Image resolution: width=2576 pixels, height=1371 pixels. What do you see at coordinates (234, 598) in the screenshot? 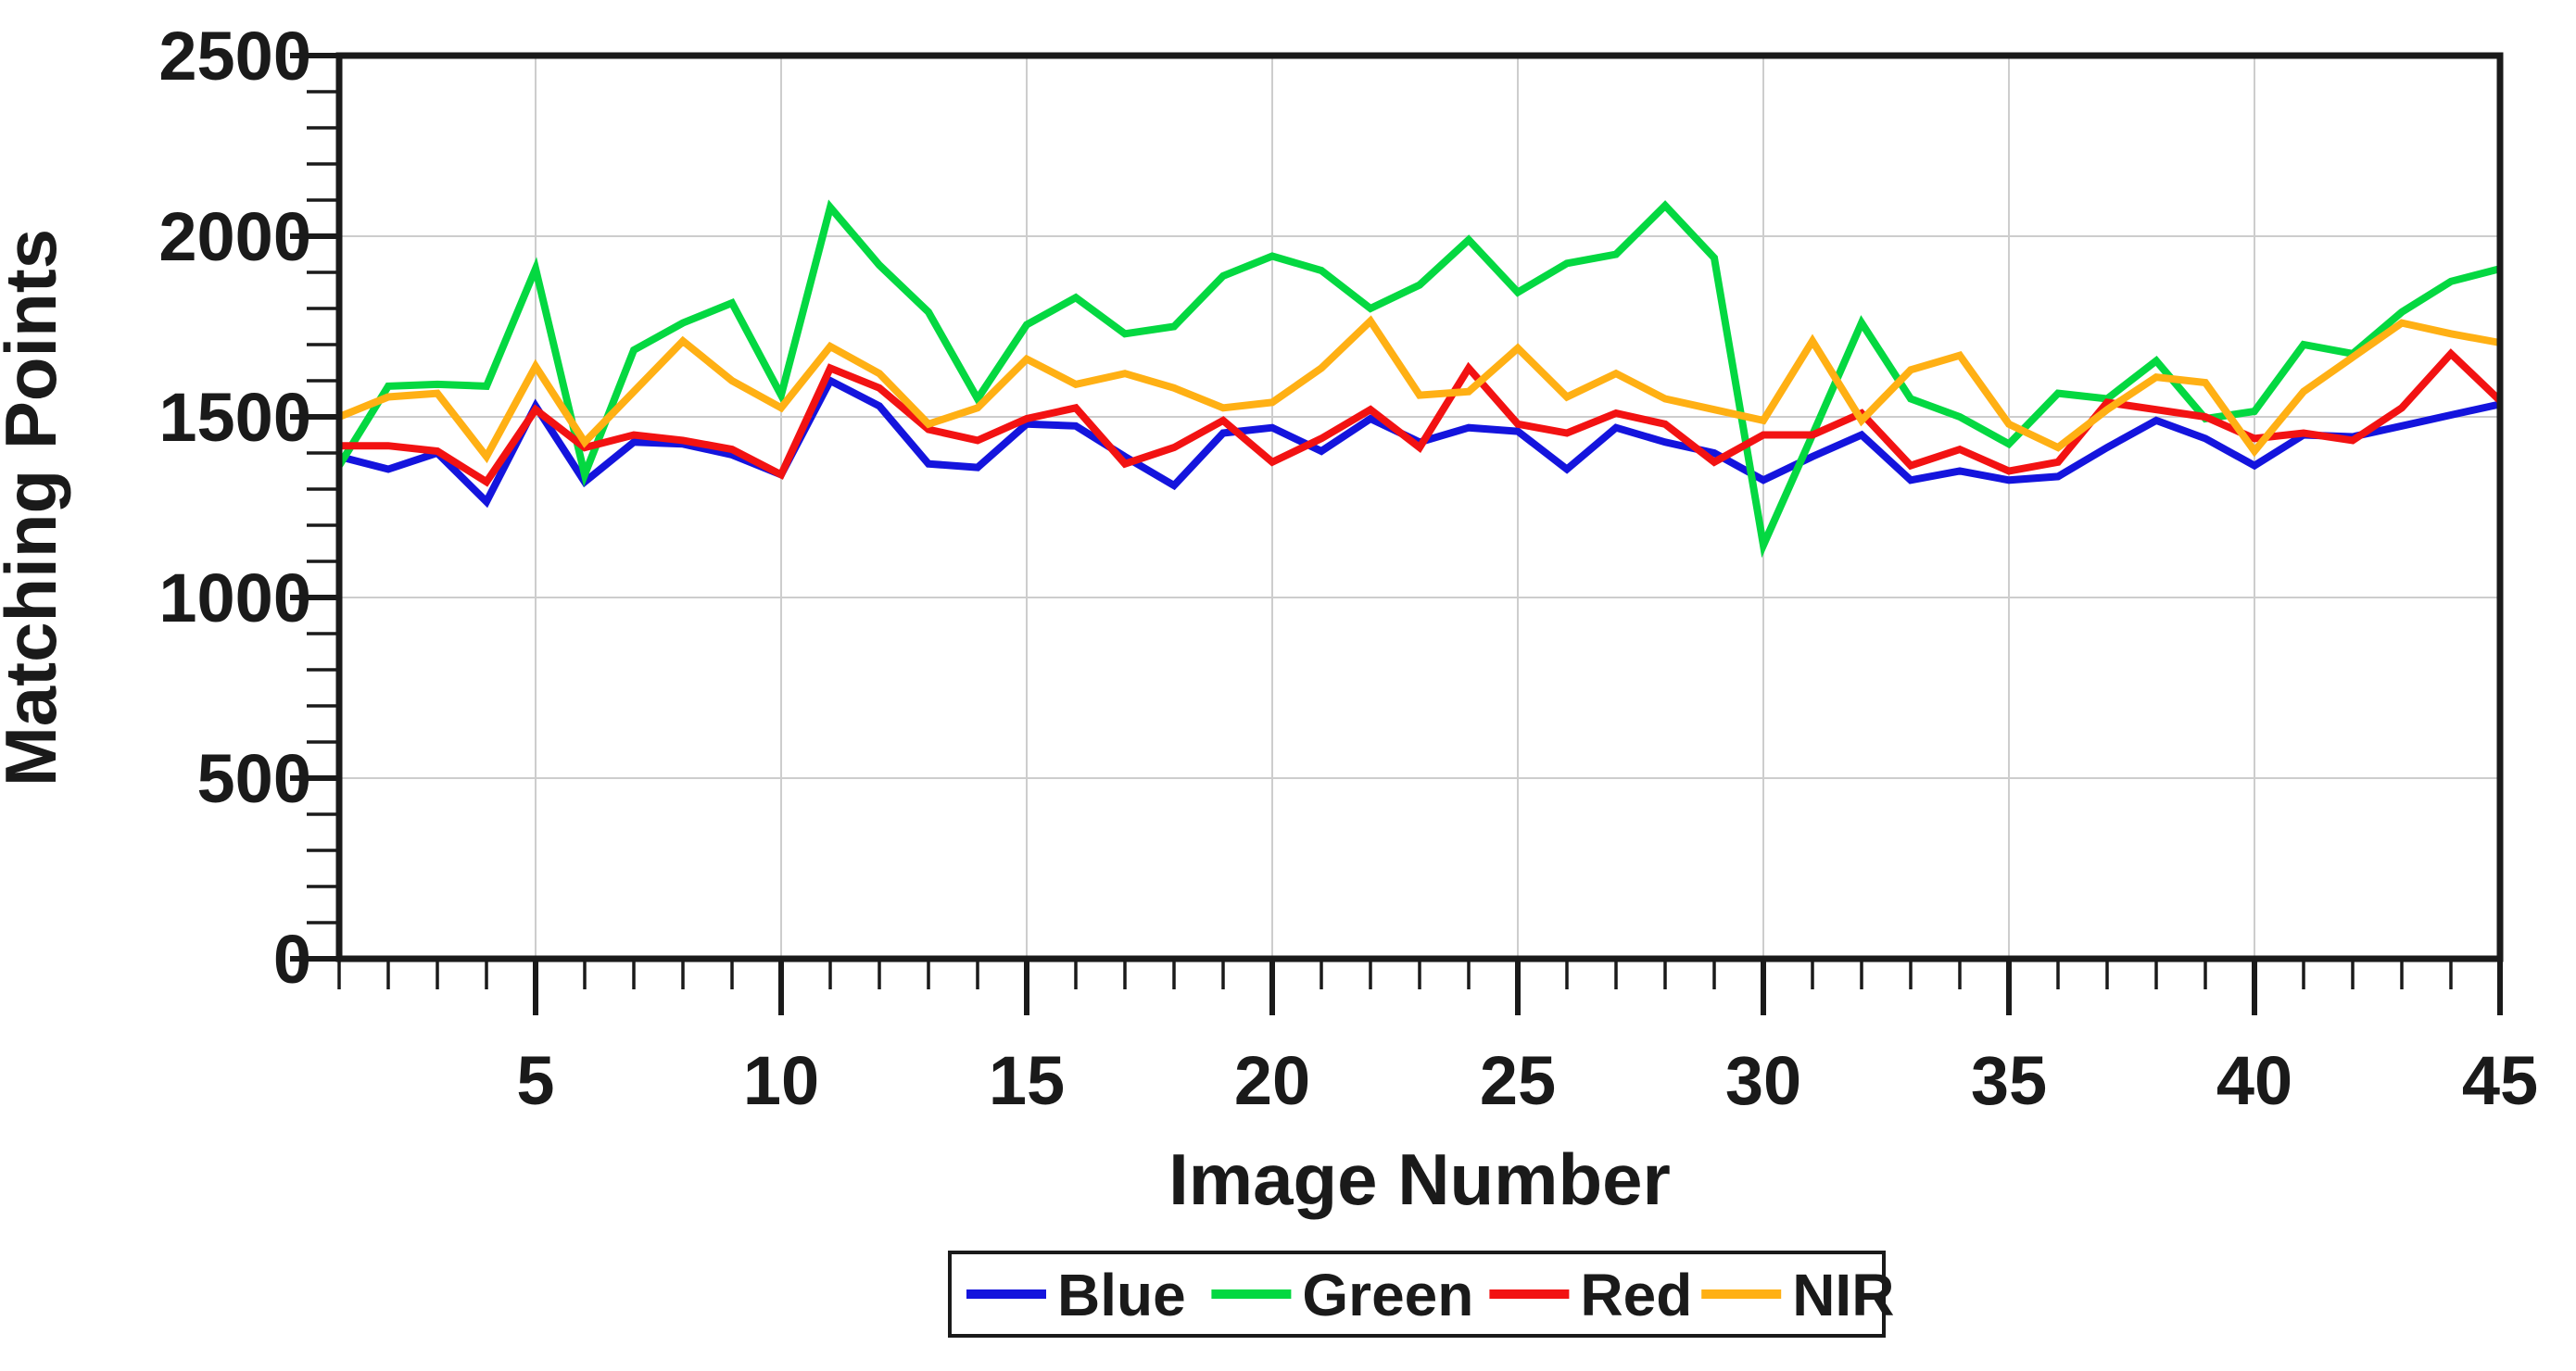
I see `y-tick-label-1000: 1000` at bounding box center [234, 598].